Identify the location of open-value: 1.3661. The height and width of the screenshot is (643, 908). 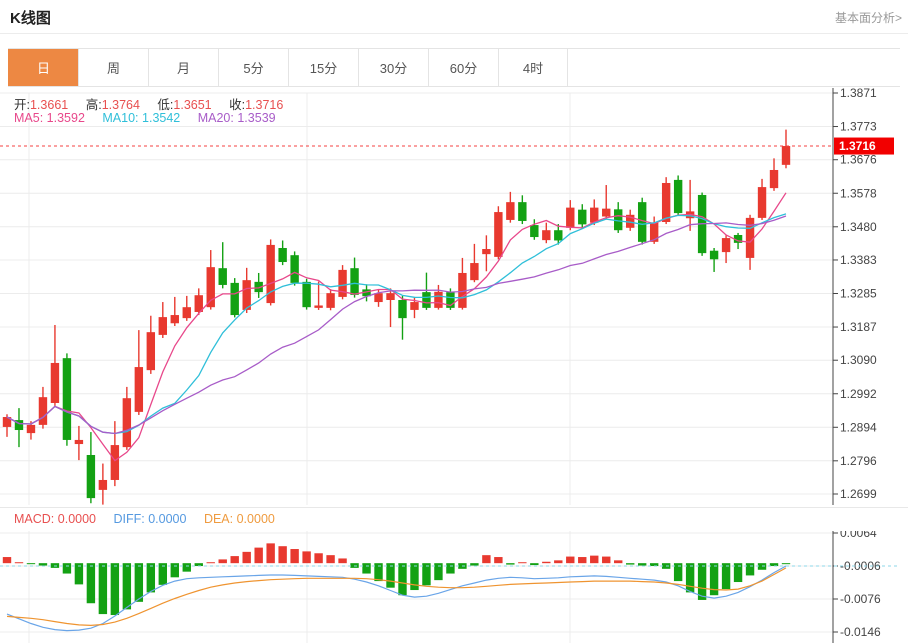
(49, 105).